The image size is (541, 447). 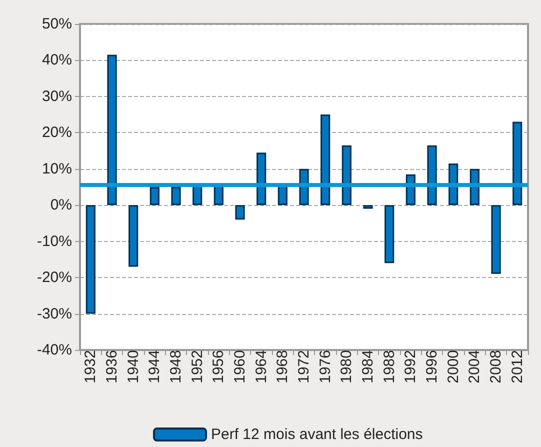 What do you see at coordinates (176, 367) in the screenshot?
I see `x-tick-label: 1948` at bounding box center [176, 367].